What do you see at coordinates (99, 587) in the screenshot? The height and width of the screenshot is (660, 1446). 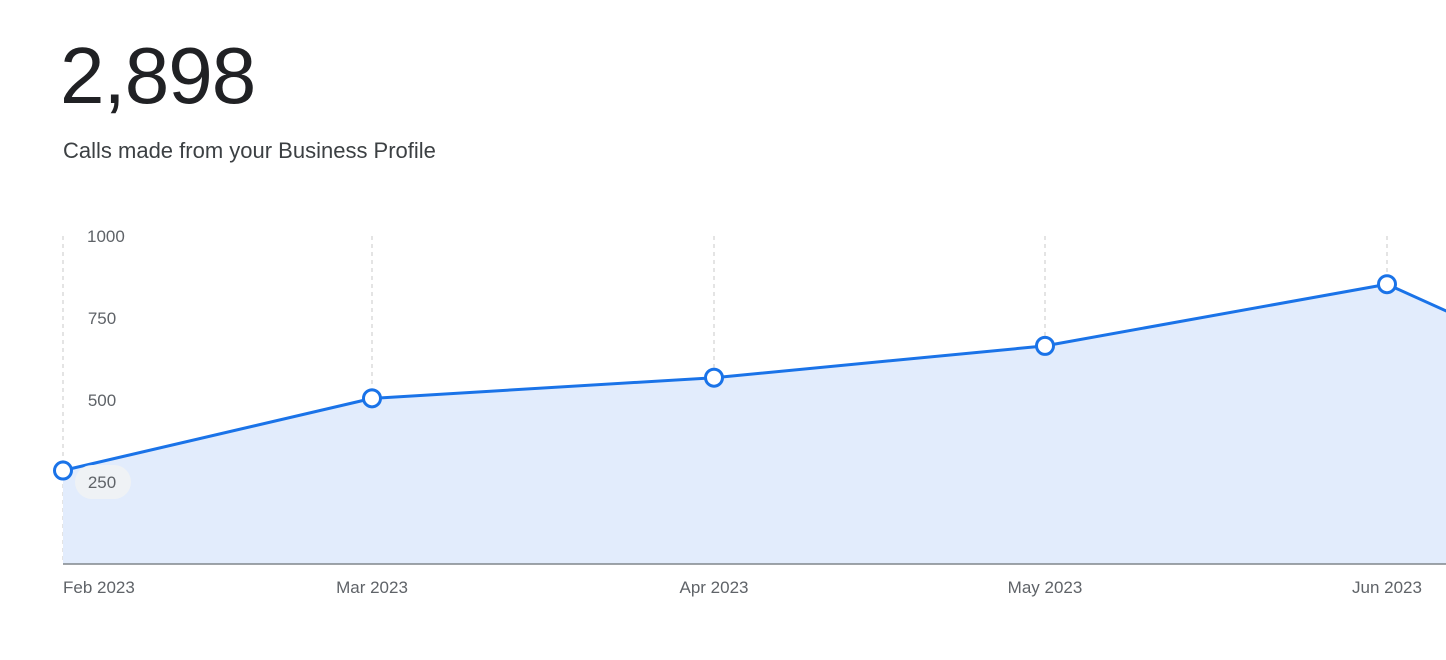 I see `x-tick-label: Feb 2023` at bounding box center [99, 587].